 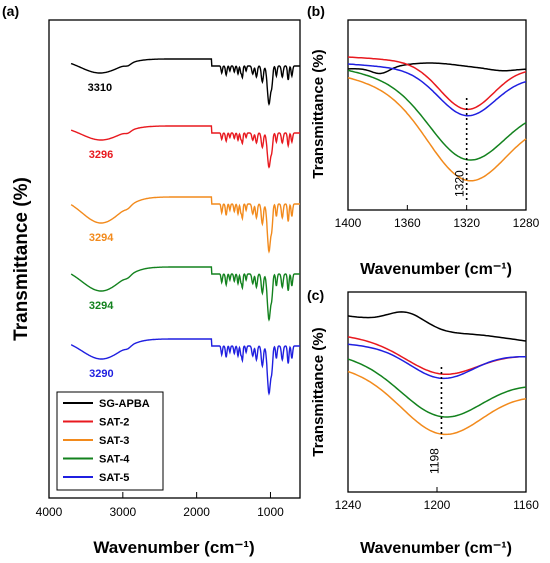 I want to click on legend-label-sat-3: SAT-3, so click(x=114, y=441).